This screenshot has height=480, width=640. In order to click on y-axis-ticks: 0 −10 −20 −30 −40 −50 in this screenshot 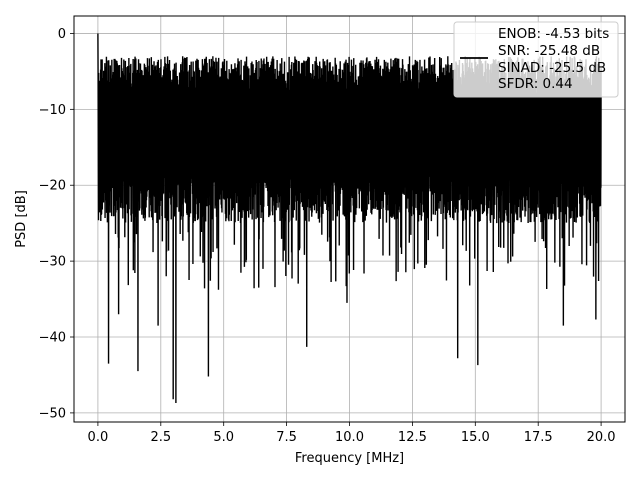, I will do `click(56, 224)`.